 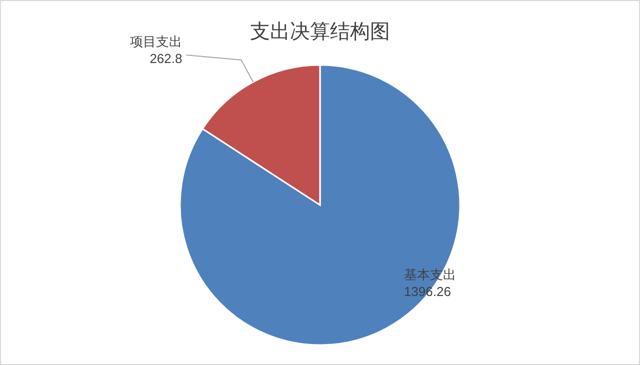 What do you see at coordinates (320, 32) in the screenshot?
I see `title: 支出决算结构图` at bounding box center [320, 32].